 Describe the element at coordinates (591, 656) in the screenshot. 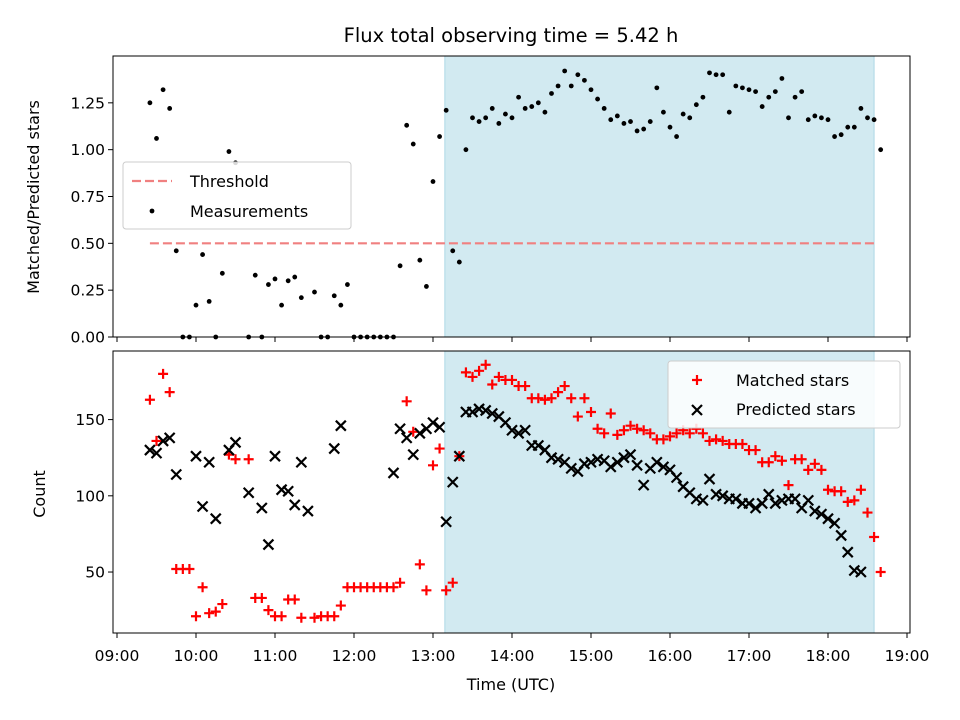

I see `x-tick-label: 15:00` at that location.